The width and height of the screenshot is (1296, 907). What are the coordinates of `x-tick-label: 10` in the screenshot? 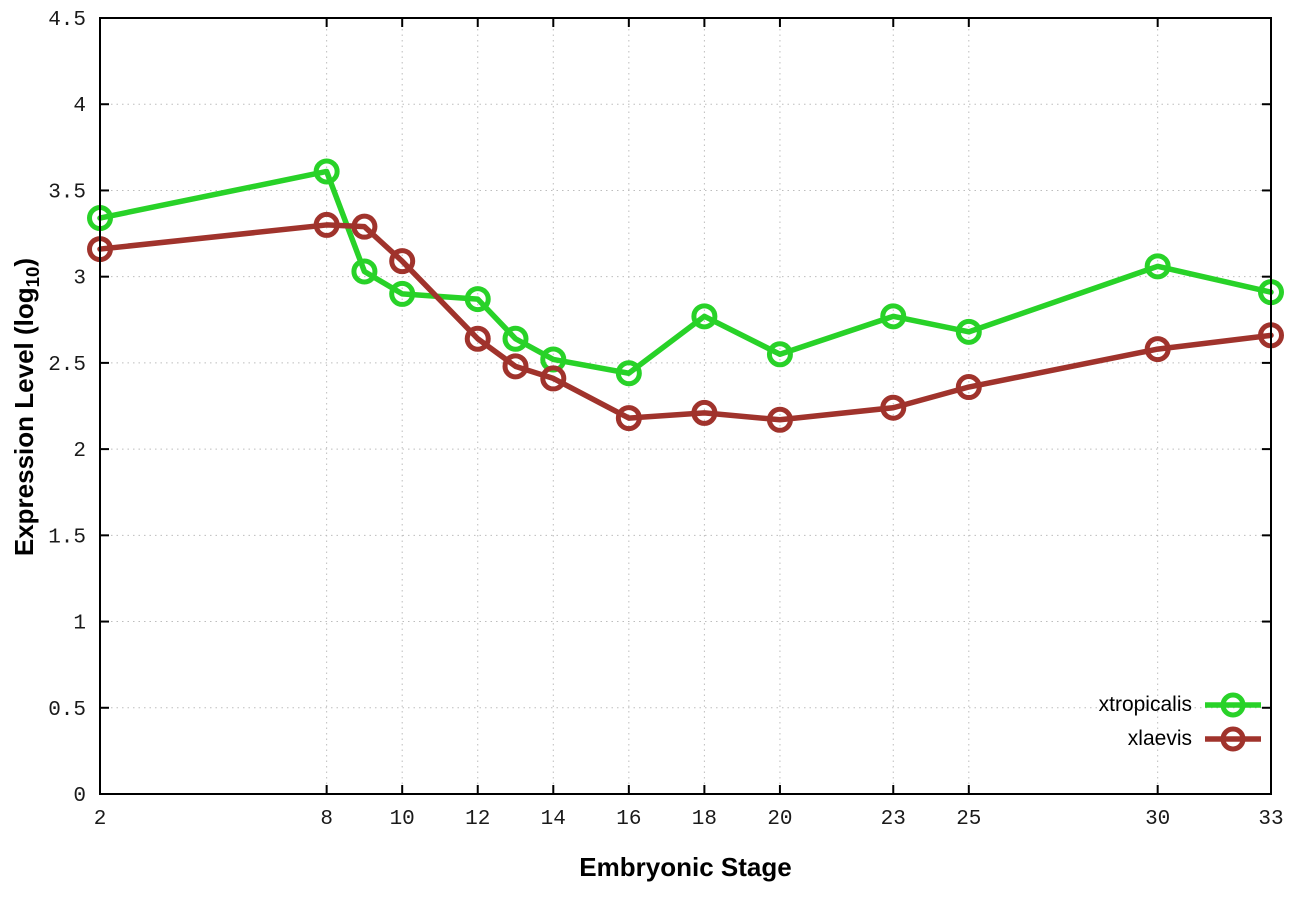 It's located at (402, 819).